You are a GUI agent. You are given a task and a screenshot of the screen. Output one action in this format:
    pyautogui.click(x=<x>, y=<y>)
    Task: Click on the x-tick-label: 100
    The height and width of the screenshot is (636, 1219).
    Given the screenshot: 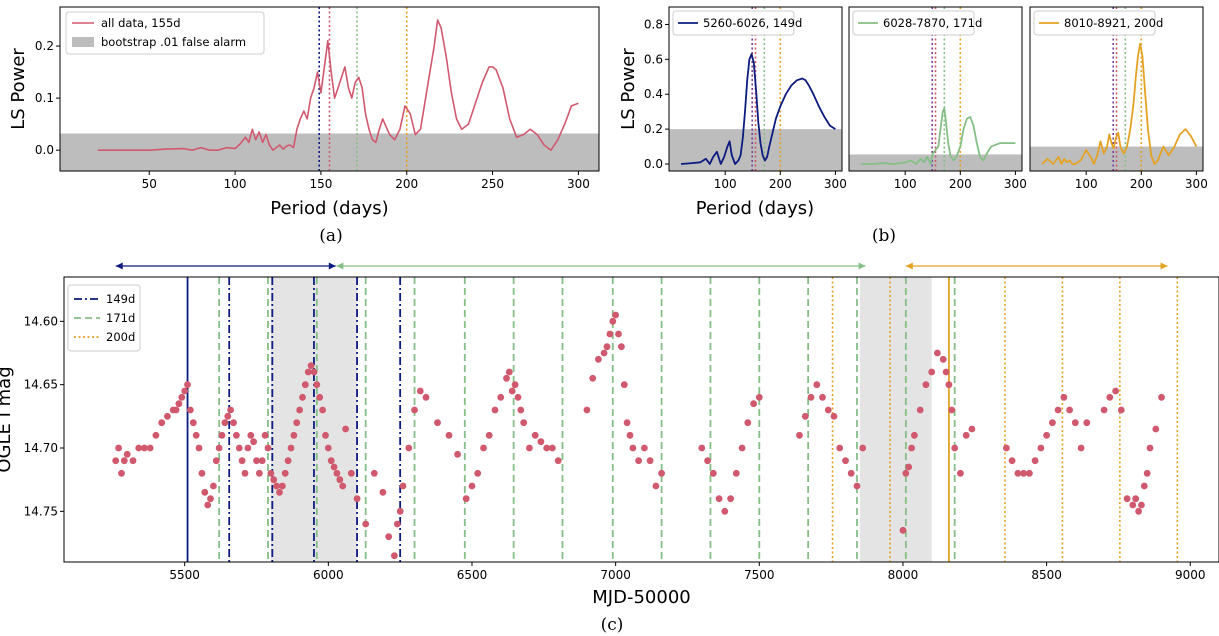 What is the action you would take?
    pyautogui.click(x=235, y=184)
    